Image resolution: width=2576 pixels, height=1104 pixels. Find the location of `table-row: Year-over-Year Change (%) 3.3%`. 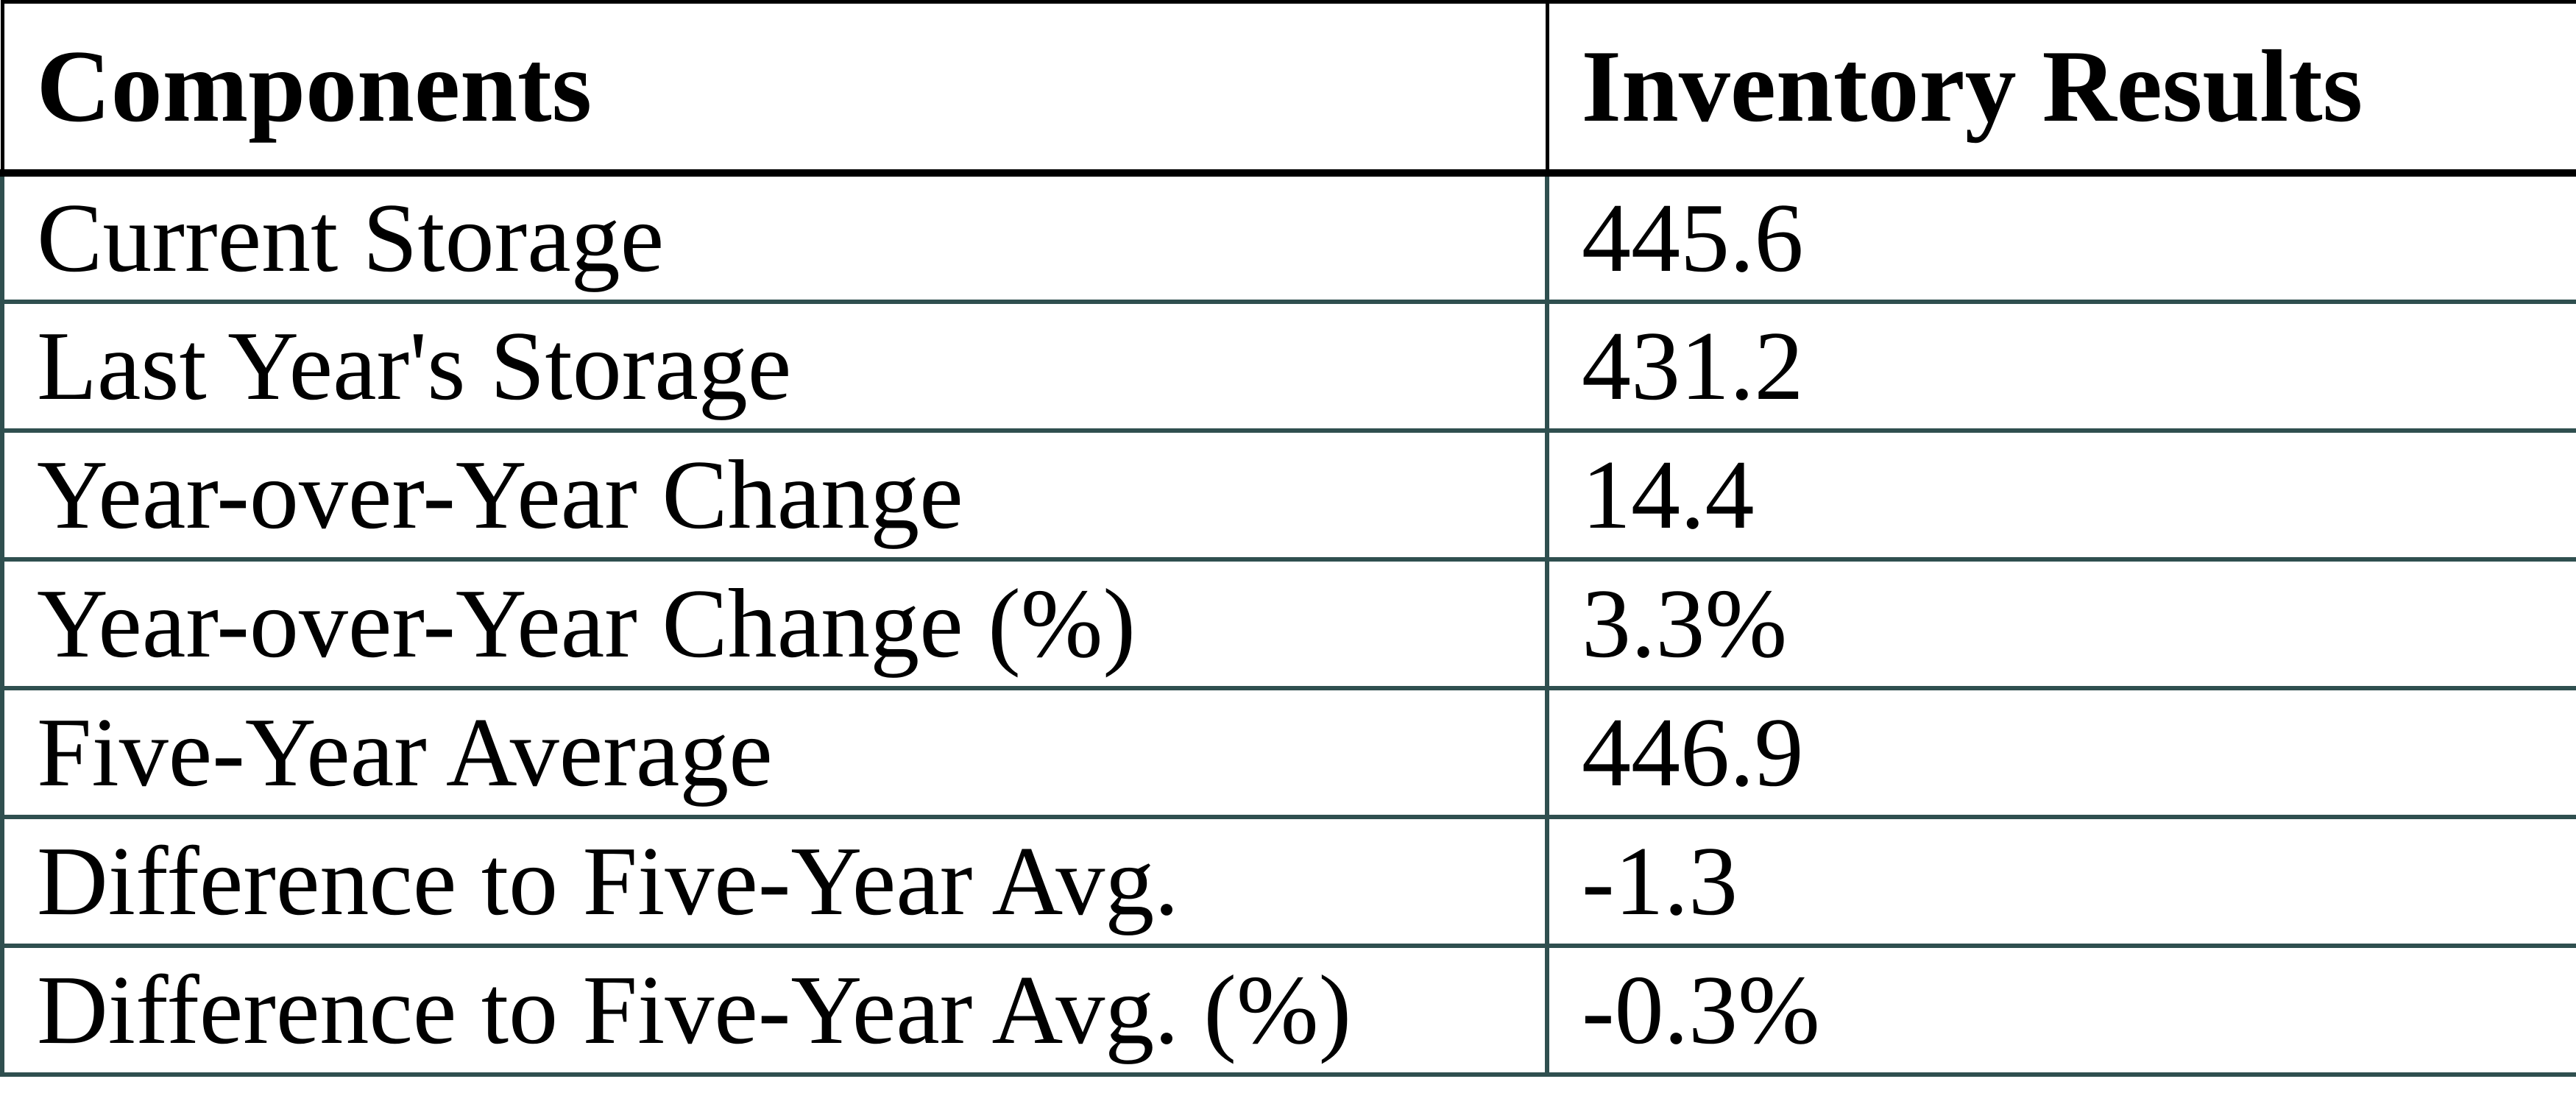

table-row: Year-over-Year Change (%) 3.3% is located at coordinates (1288, 623).